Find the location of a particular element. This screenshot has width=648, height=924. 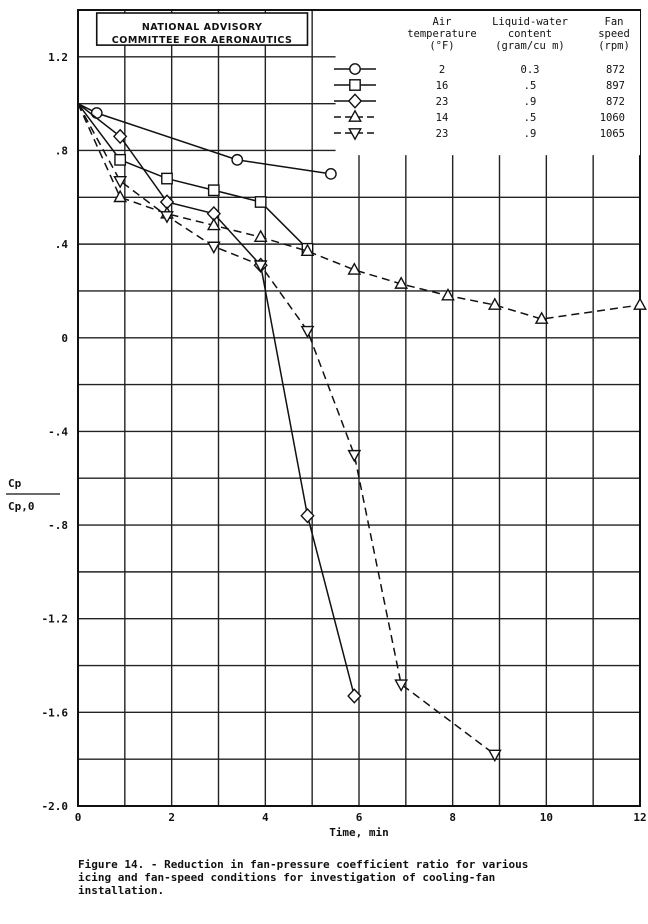

legend-header-line: content is located at coordinates (530, 34).